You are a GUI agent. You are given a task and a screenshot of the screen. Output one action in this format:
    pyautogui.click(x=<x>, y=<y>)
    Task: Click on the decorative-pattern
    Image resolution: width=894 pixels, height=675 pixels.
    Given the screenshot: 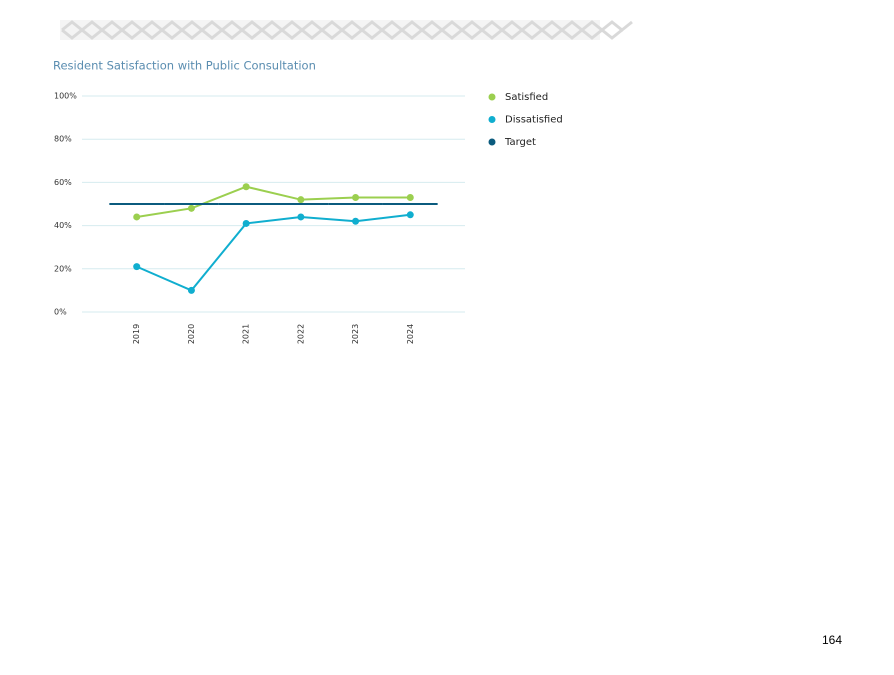 What is the action you would take?
    pyautogui.click(x=346, y=30)
    